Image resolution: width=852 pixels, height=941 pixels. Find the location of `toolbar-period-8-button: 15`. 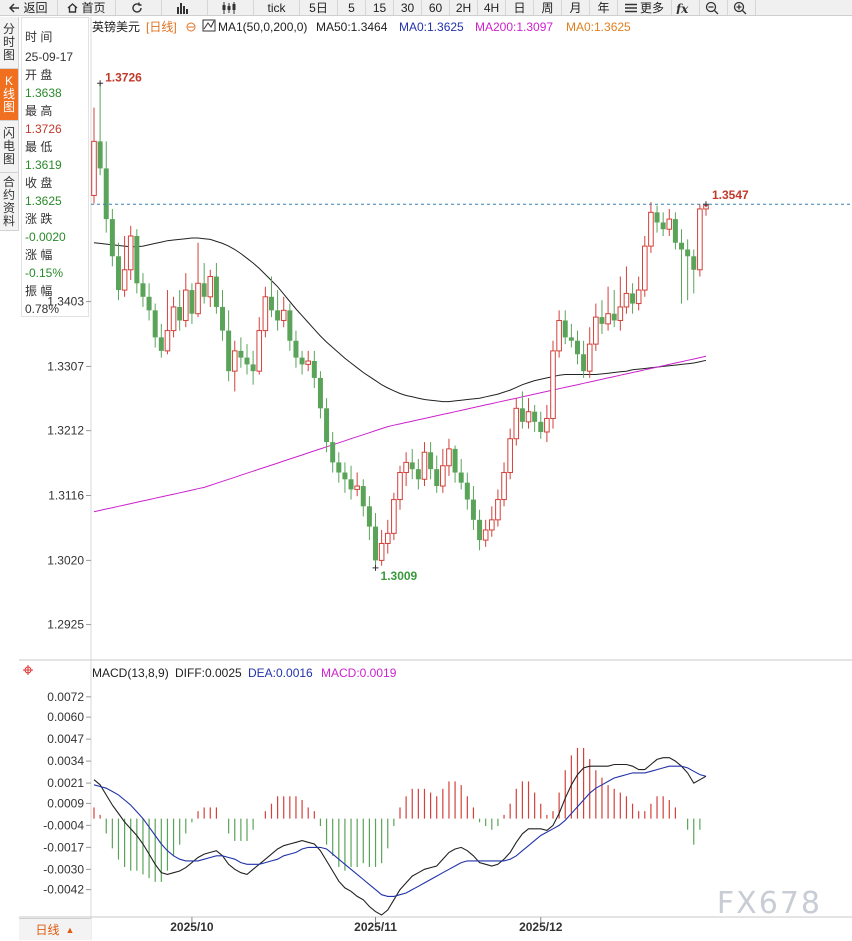

toolbar-period-8-button: 15 is located at coordinates (380, 7).